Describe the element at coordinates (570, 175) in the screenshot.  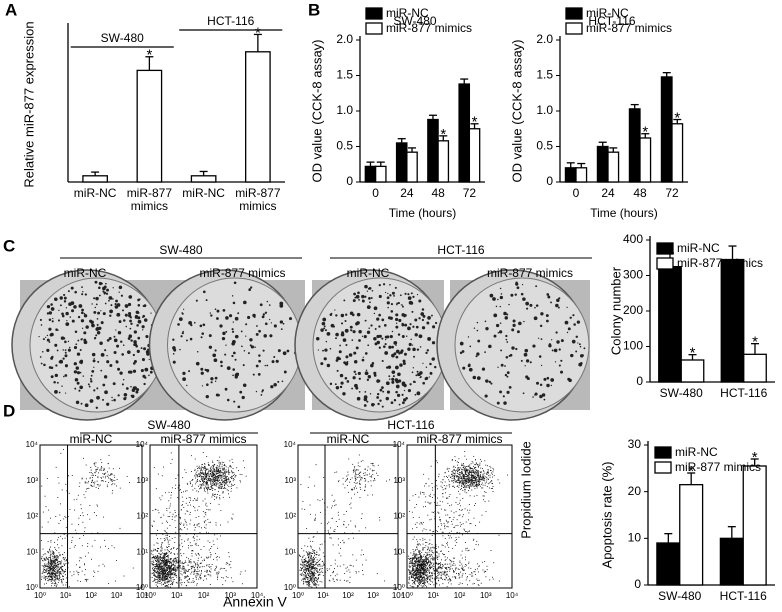
I see `bar` at that location.